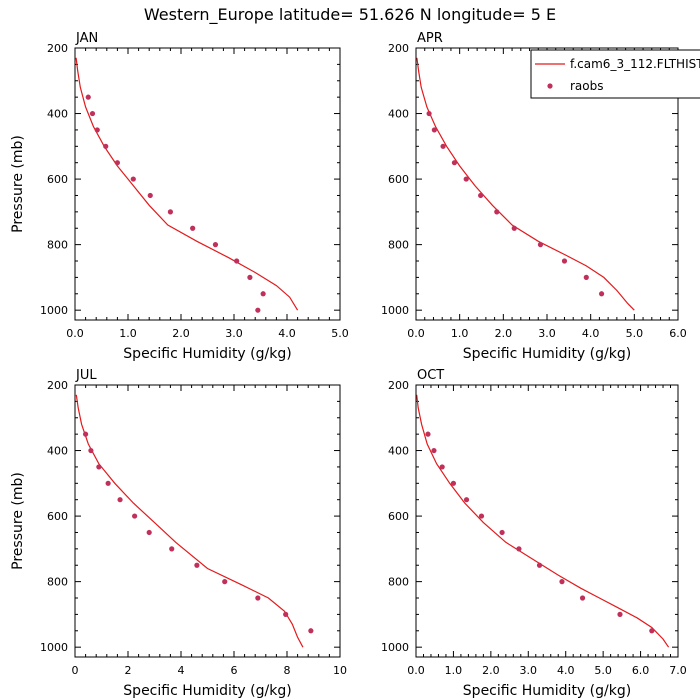 The height and width of the screenshot is (700, 700). What do you see at coordinates (287, 670) in the screenshot?
I see `x-tick-label: 8` at bounding box center [287, 670].